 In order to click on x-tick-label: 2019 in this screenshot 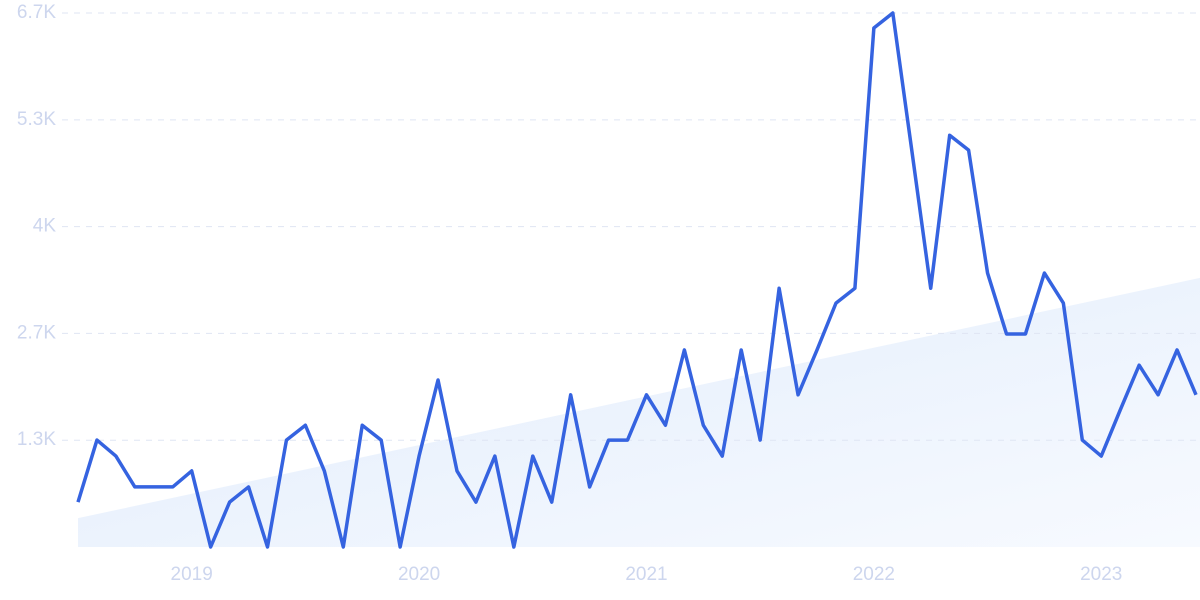, I will do `click(192, 574)`.